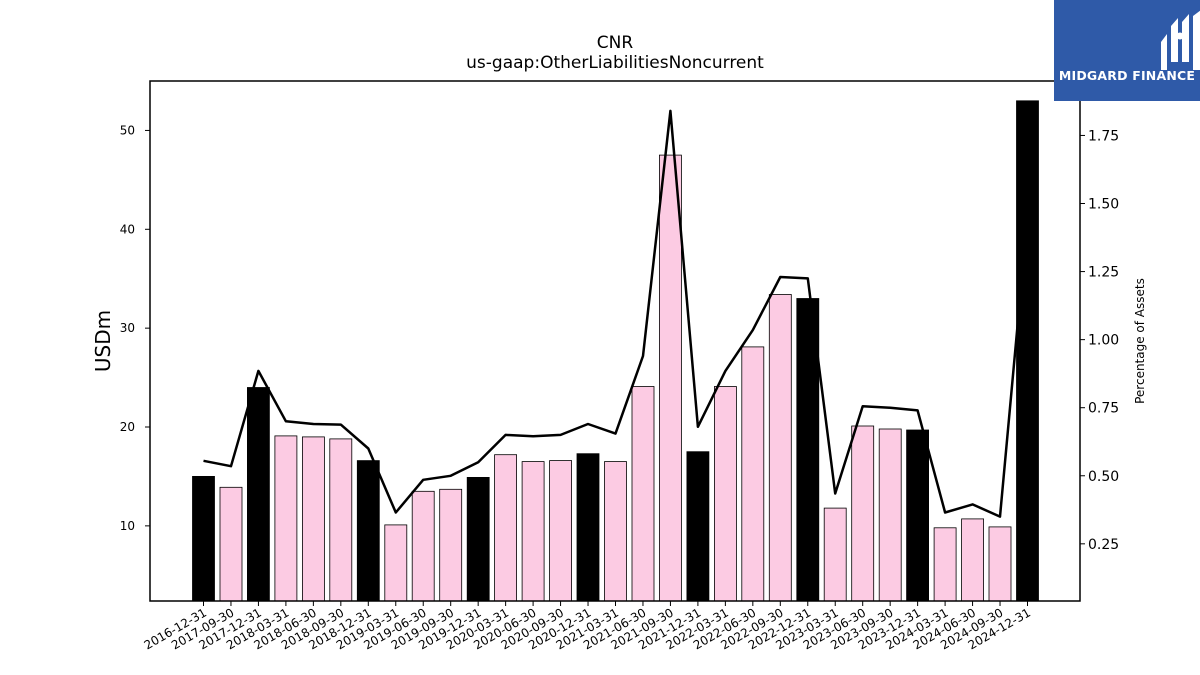 The height and width of the screenshot is (675, 1200). What do you see at coordinates (1180, 40) in the screenshot?
I see `logo-mark-icon` at bounding box center [1180, 40].